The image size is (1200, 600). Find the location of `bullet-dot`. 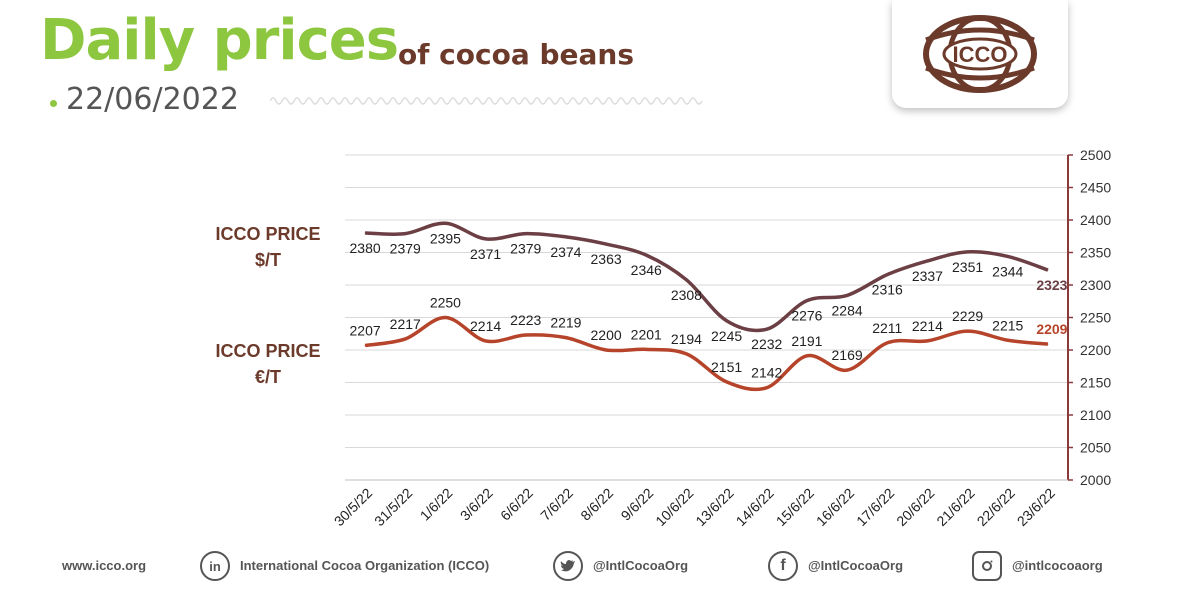

bullet-dot is located at coordinates (53, 103).